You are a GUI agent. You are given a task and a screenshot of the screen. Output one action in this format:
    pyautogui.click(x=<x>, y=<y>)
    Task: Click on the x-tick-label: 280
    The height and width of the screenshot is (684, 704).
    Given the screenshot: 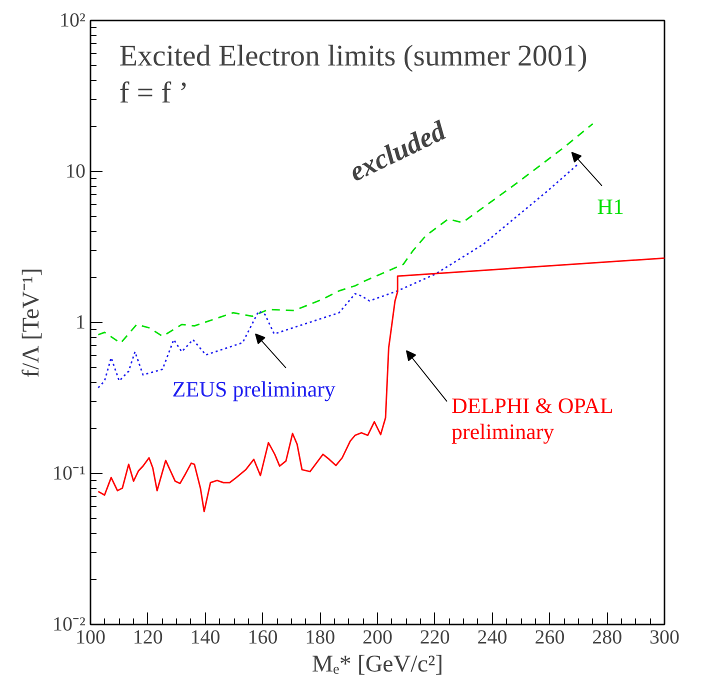 What is the action you would take?
    pyautogui.click(x=607, y=637)
    